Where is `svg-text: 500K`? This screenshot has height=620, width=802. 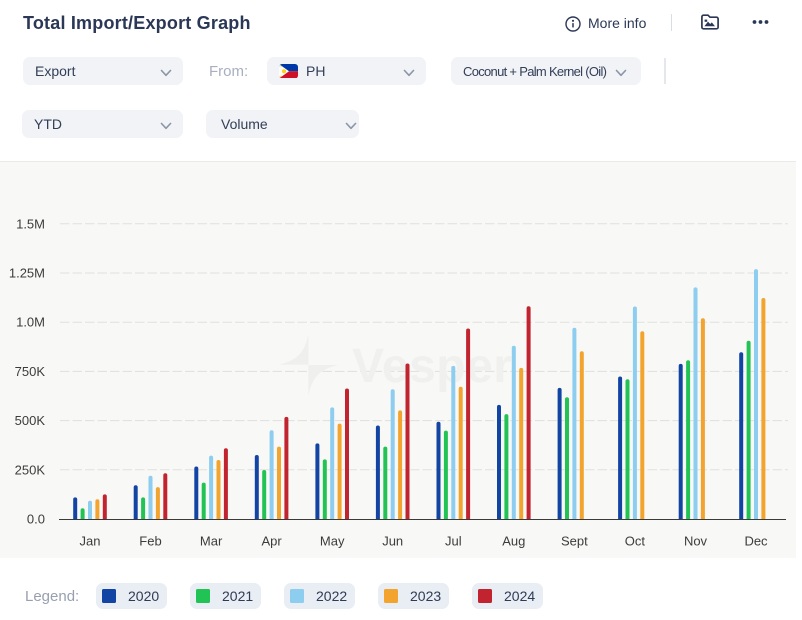 svg-text: 500K is located at coordinates (30, 420).